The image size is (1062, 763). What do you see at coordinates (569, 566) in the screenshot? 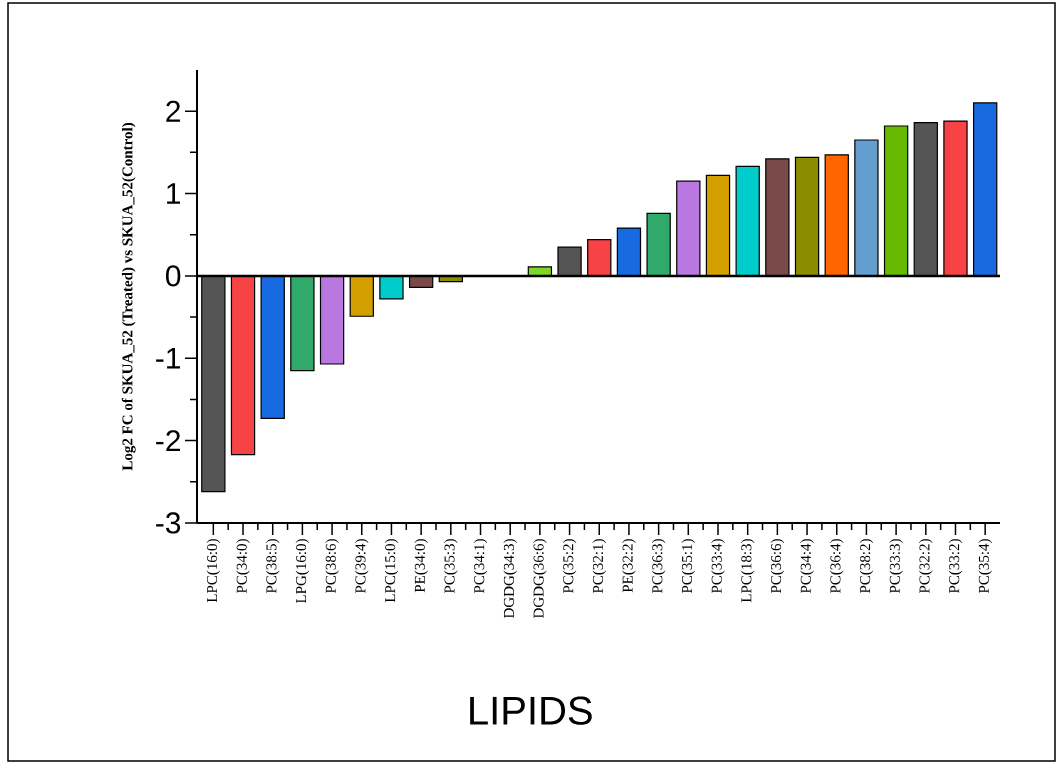
I see `x-tick-label: PC(35:2)` at bounding box center [569, 566].